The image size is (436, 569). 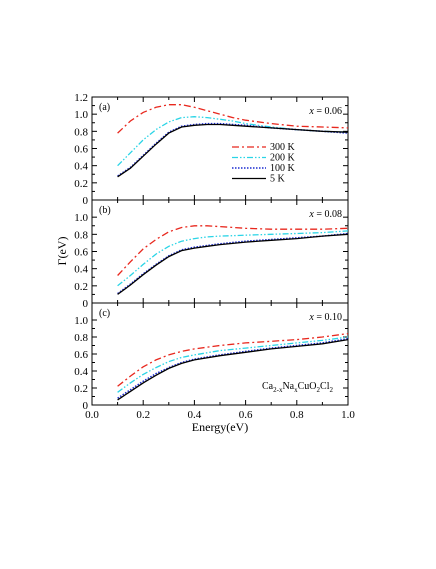 I want to click on legend-label: 5 K, so click(x=278, y=179).